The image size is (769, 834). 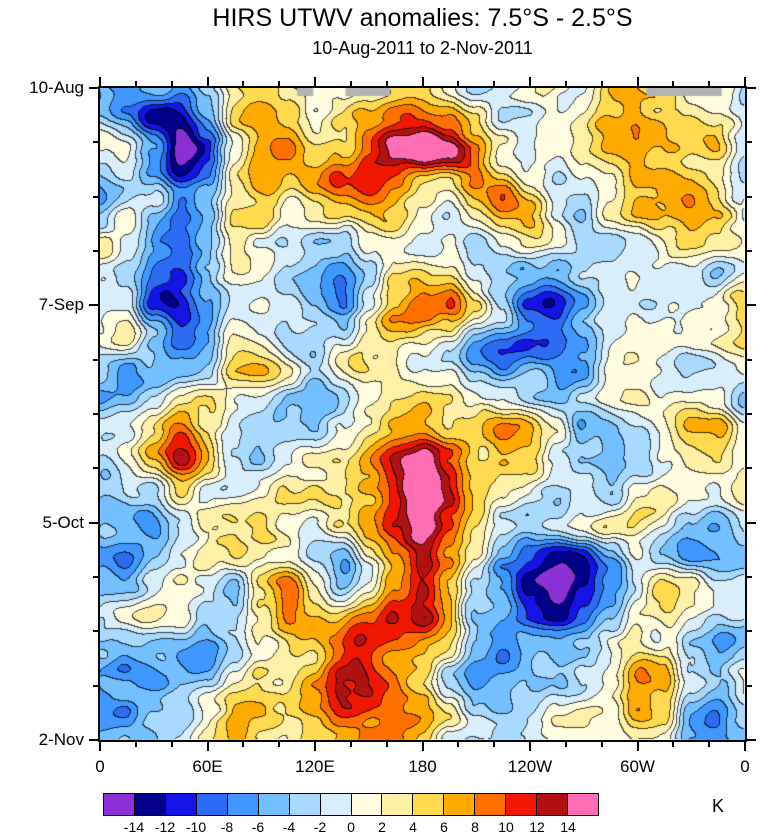 I want to click on y-tick-label: 10-Aug, so click(x=56, y=87).